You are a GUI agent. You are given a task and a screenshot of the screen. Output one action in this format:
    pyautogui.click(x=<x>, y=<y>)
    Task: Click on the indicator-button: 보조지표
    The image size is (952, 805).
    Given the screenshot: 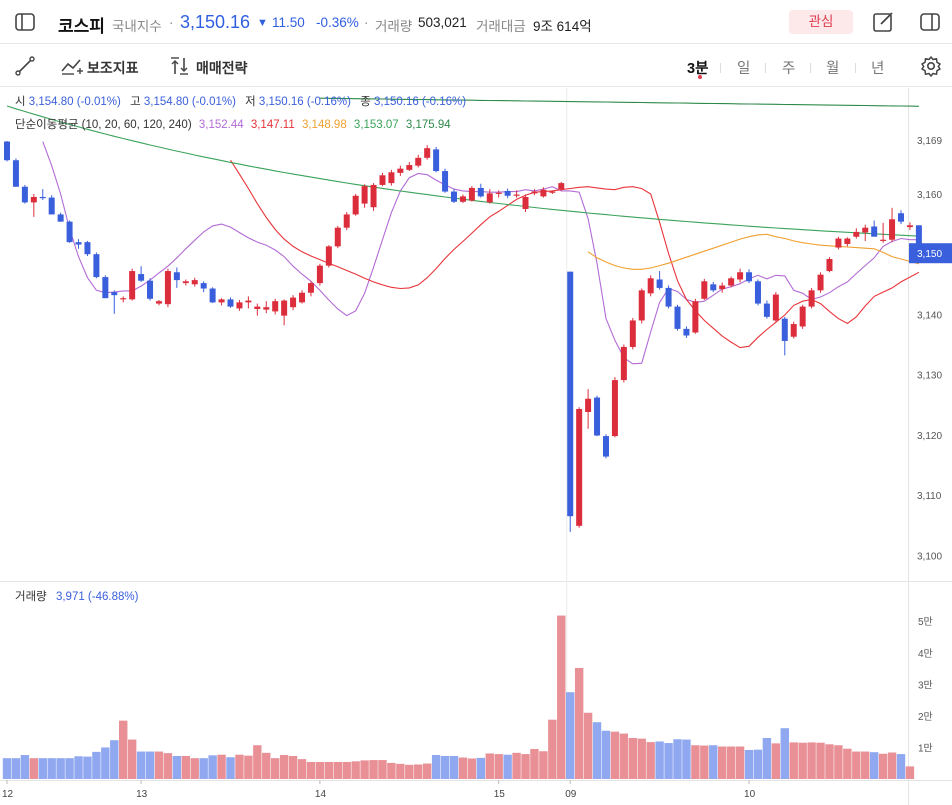 What is the action you would take?
    pyautogui.click(x=113, y=68)
    